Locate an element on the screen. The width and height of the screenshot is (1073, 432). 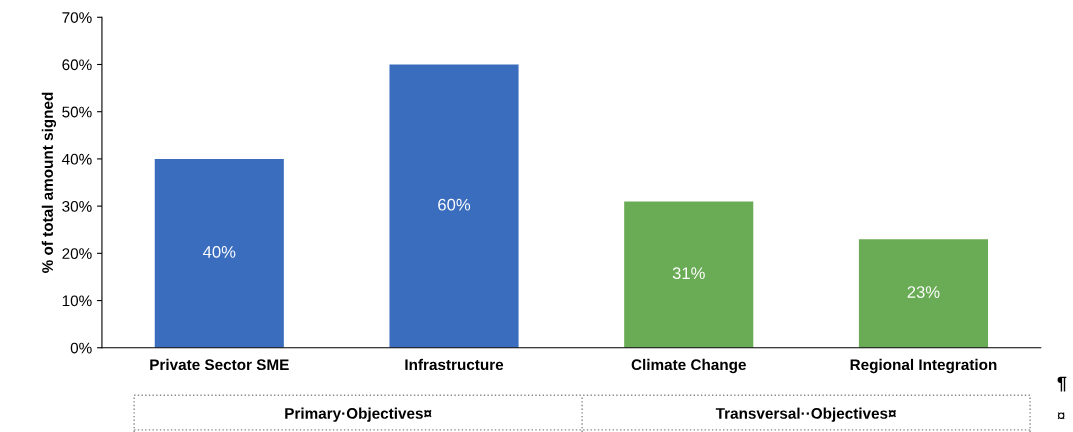
data-label: 23% is located at coordinates (923, 292).